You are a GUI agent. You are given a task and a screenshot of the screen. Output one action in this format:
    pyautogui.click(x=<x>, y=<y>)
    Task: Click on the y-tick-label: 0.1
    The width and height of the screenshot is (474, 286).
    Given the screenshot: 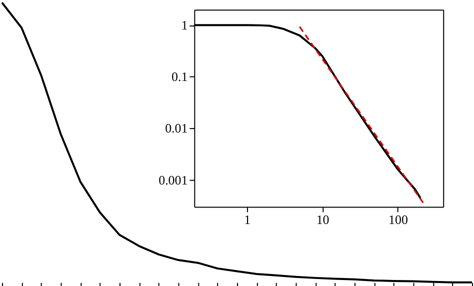 What is the action you would take?
    pyautogui.click(x=180, y=76)
    